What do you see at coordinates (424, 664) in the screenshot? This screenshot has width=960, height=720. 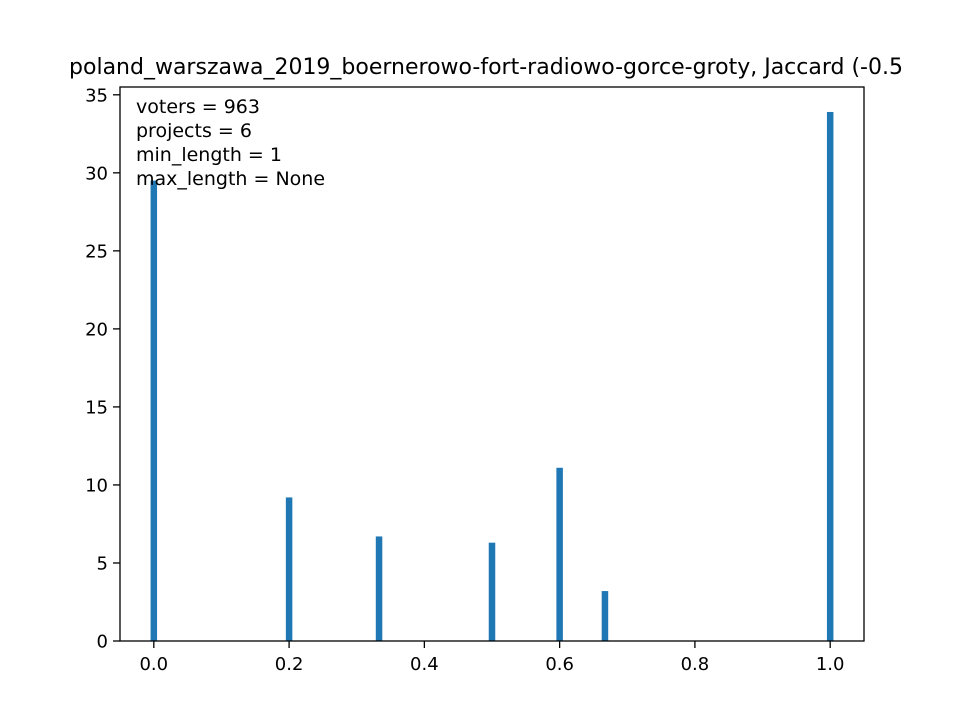 I see `x-tick-label: 0.4` at bounding box center [424, 664].